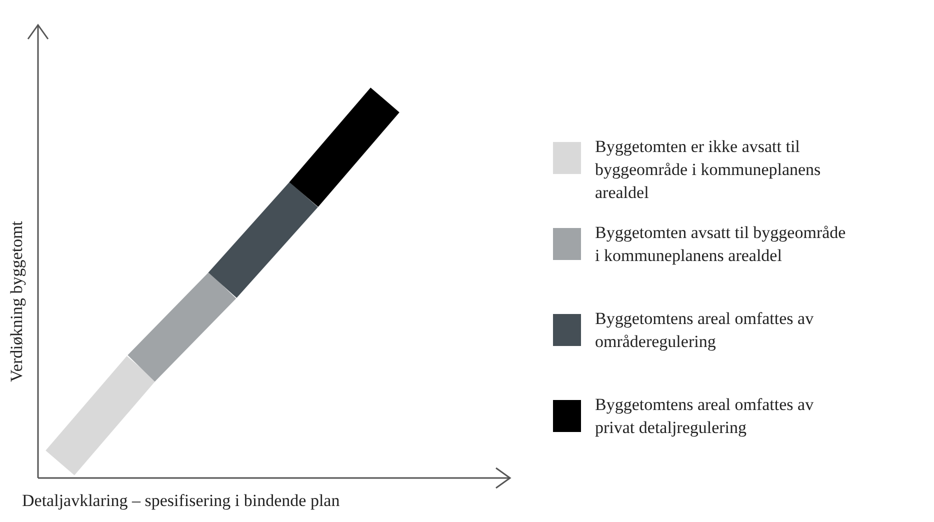 Image resolution: width=934 pixels, height=522 pixels. Describe the element at coordinates (181, 500) in the screenshot. I see `x-axis-title: Detaljavklaring – spesifisering i bindende plan` at that location.